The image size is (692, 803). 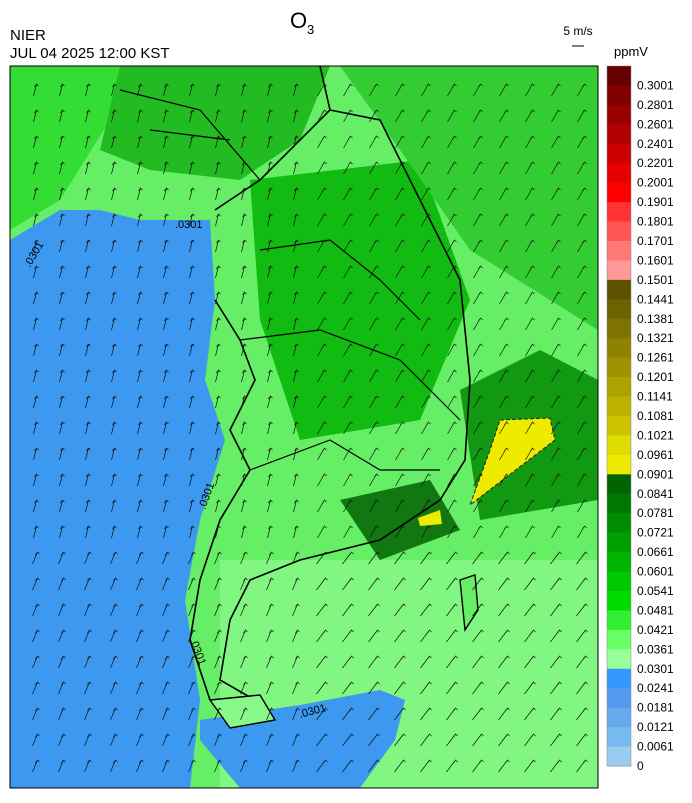 What do you see at coordinates (655, 377) in the screenshot?
I see `colorbar-label: 0.1201` at bounding box center [655, 377].